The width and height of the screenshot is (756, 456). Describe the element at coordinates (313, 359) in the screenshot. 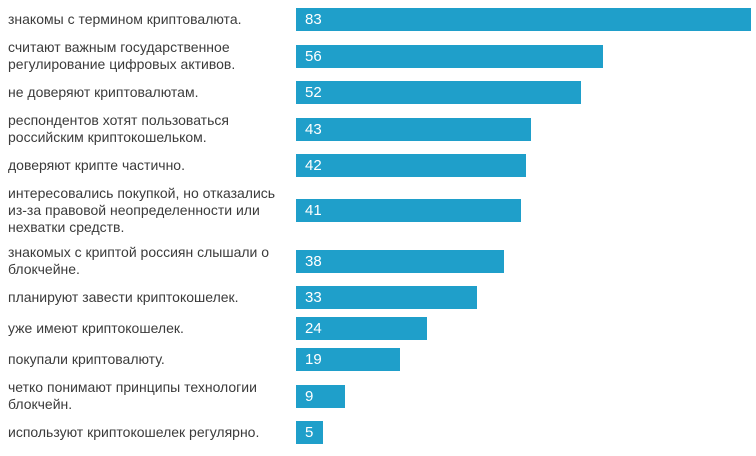

I see `bar-value-label: 19` at that location.